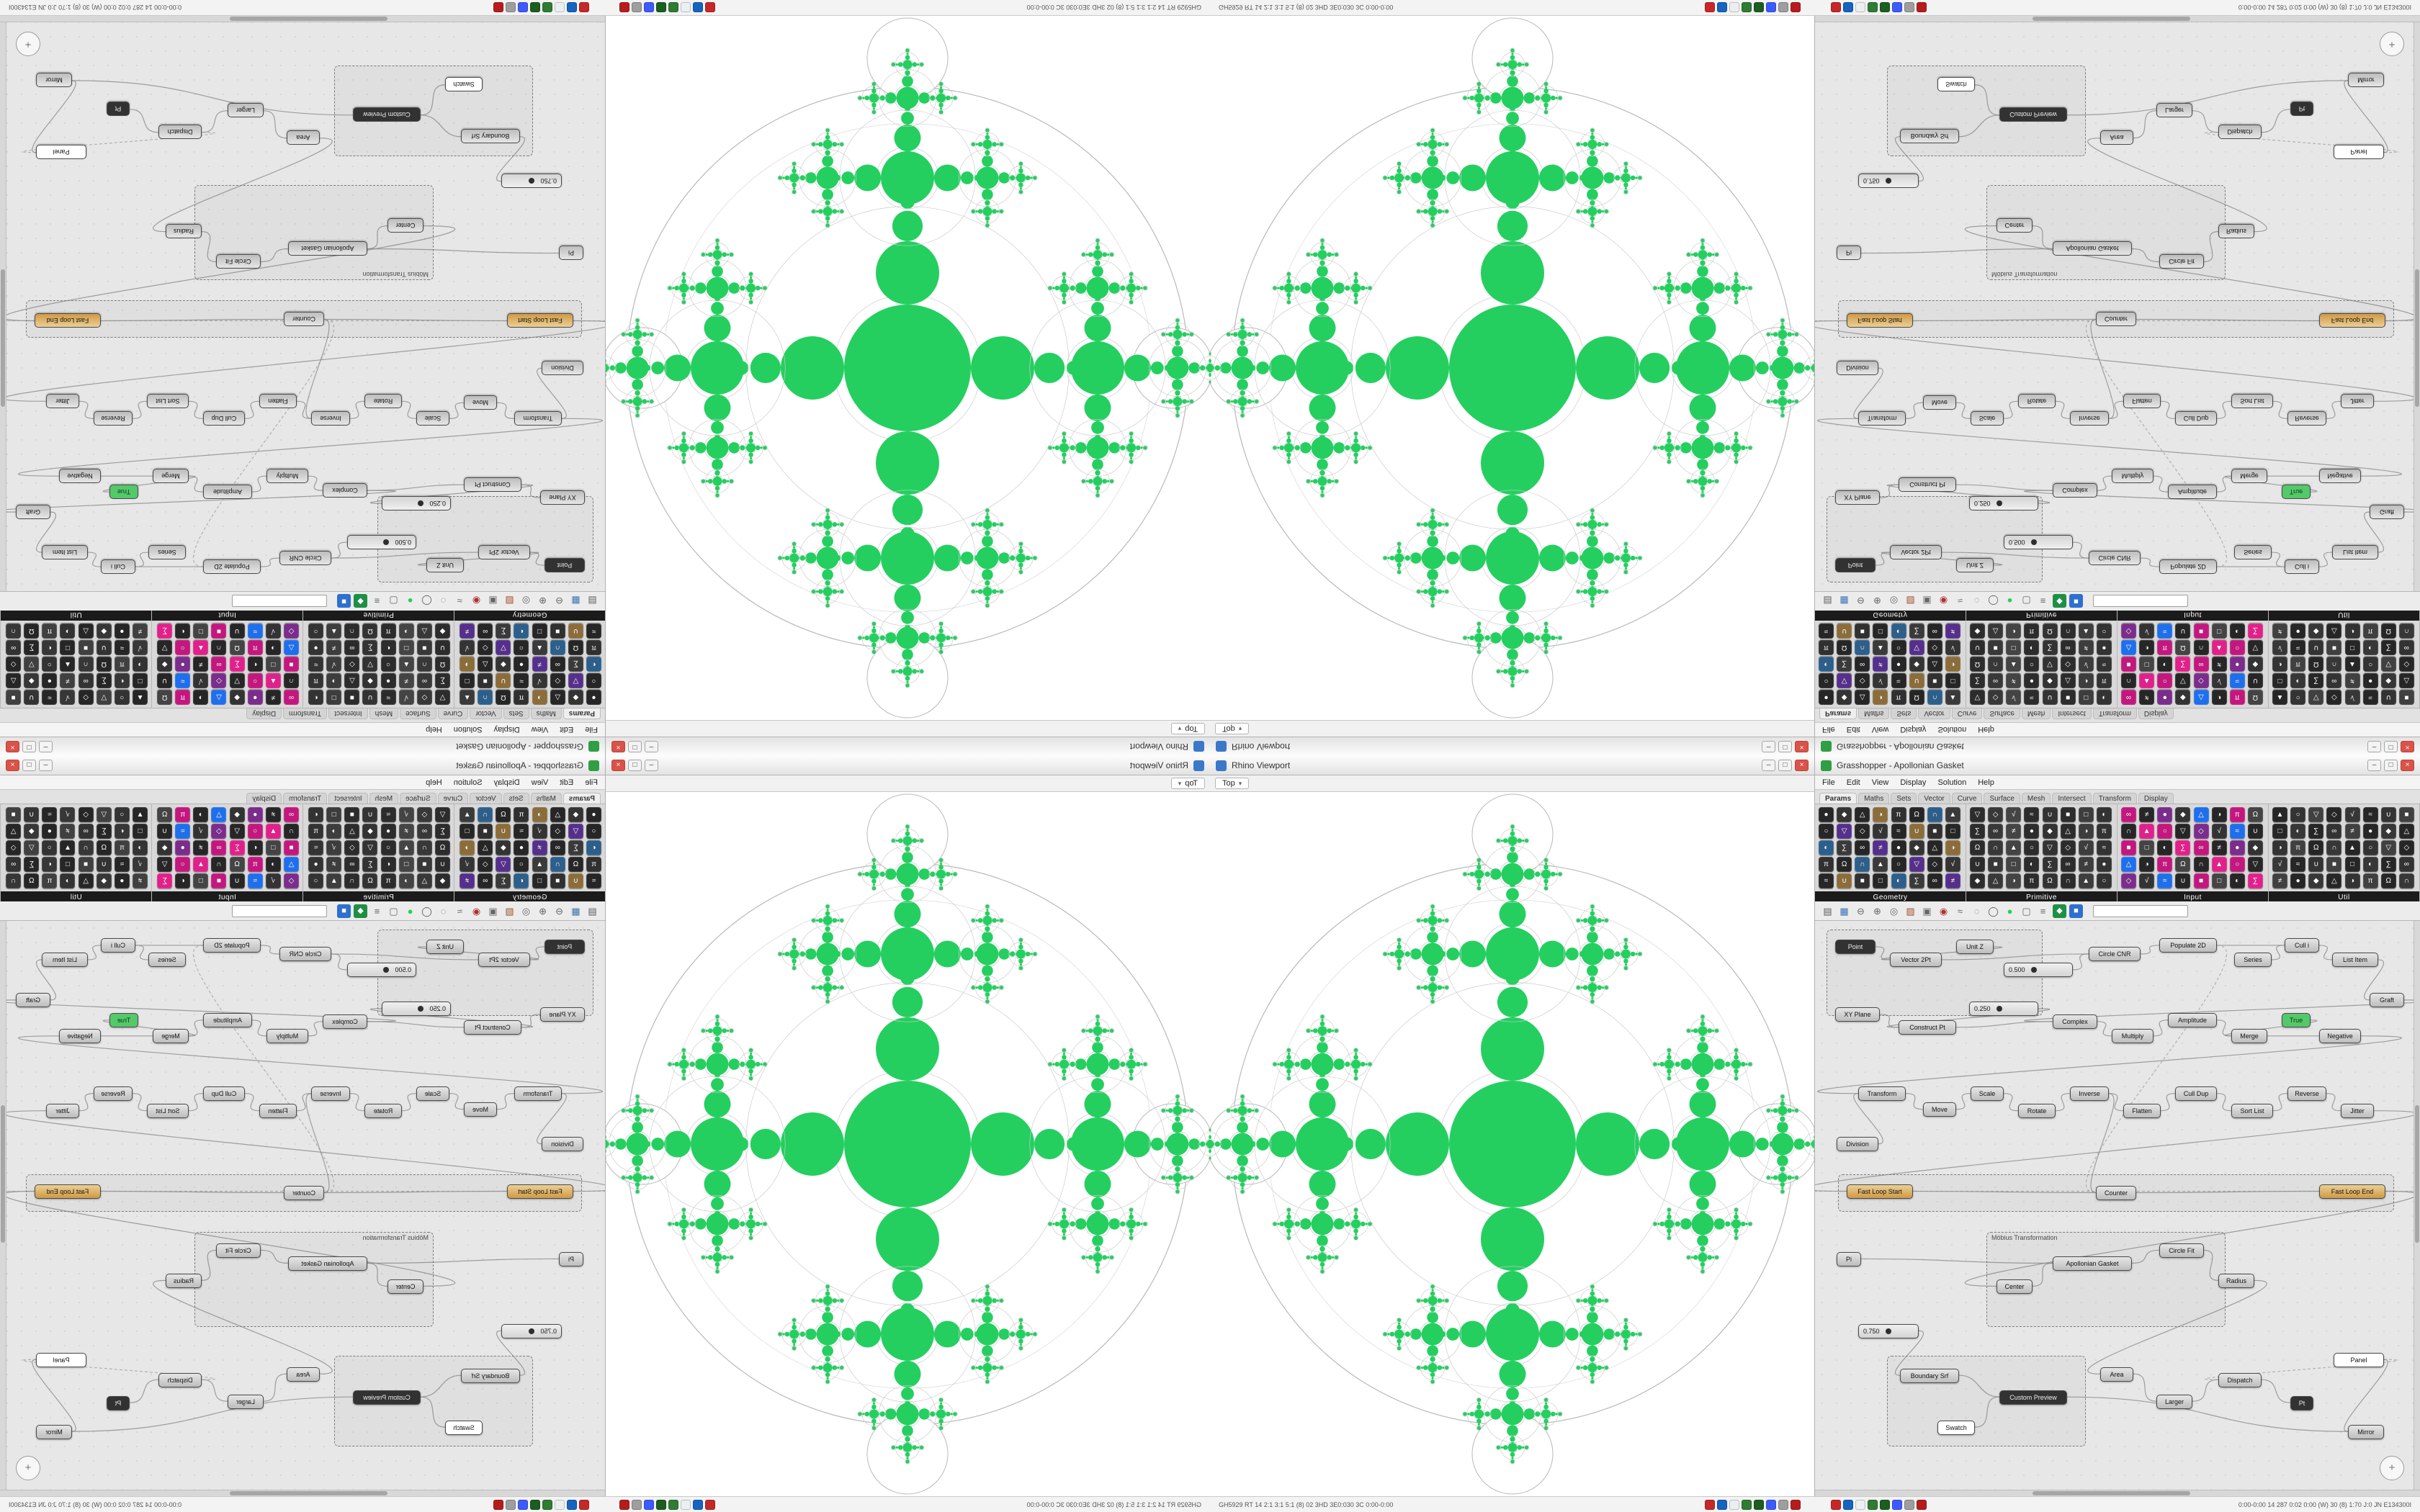 This screenshot has width=2420, height=1512. I want to click on tab-surface: Surface, so click(418, 798).